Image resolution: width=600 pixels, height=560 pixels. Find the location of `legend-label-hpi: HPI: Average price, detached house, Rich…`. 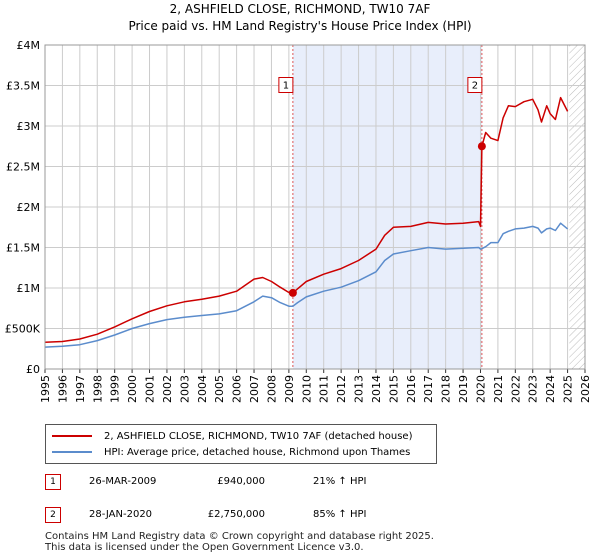

legend-label-hpi: HPI: Average price, detached house, Rich… is located at coordinates (257, 452).